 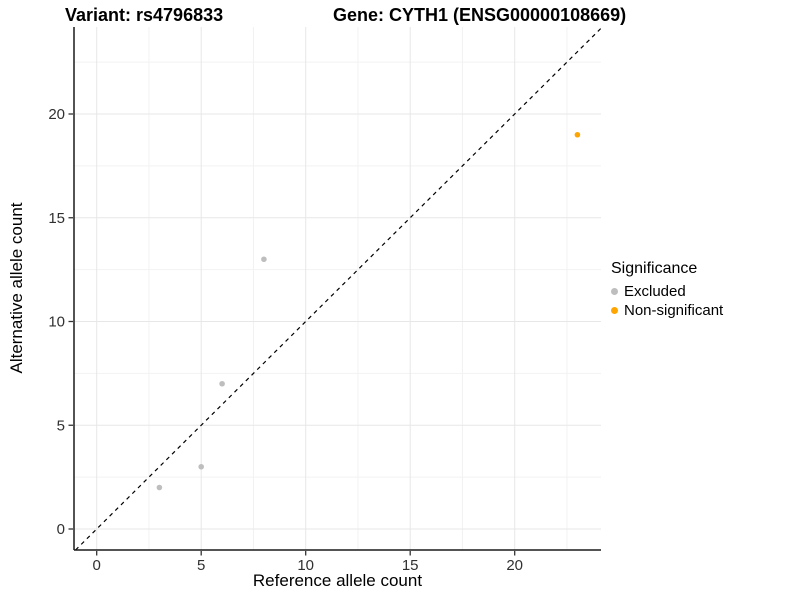 I want to click on x-tick-label: 0, so click(x=97, y=565).